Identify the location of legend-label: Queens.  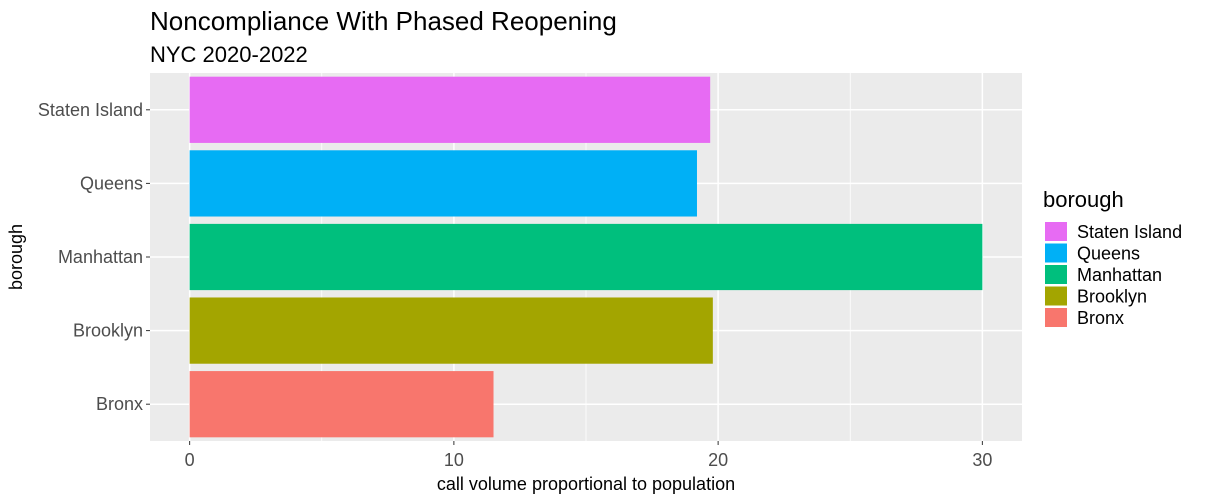
(1108, 254).